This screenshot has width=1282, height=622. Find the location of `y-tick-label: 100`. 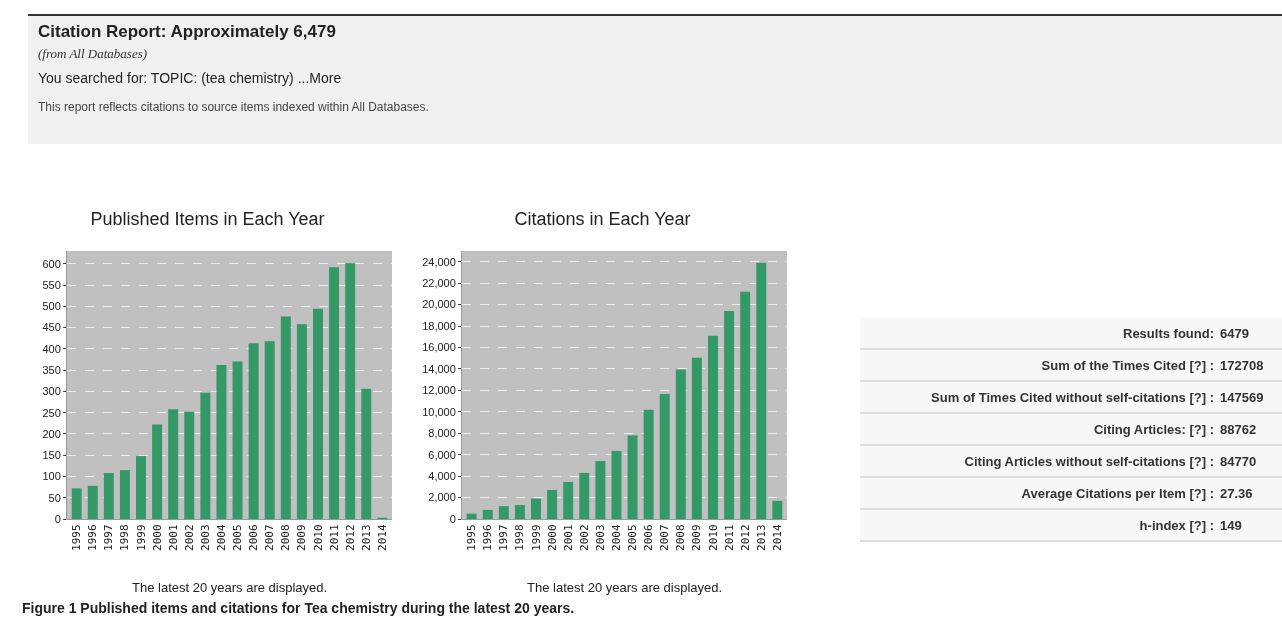

y-tick-label: 100 is located at coordinates (51, 476).